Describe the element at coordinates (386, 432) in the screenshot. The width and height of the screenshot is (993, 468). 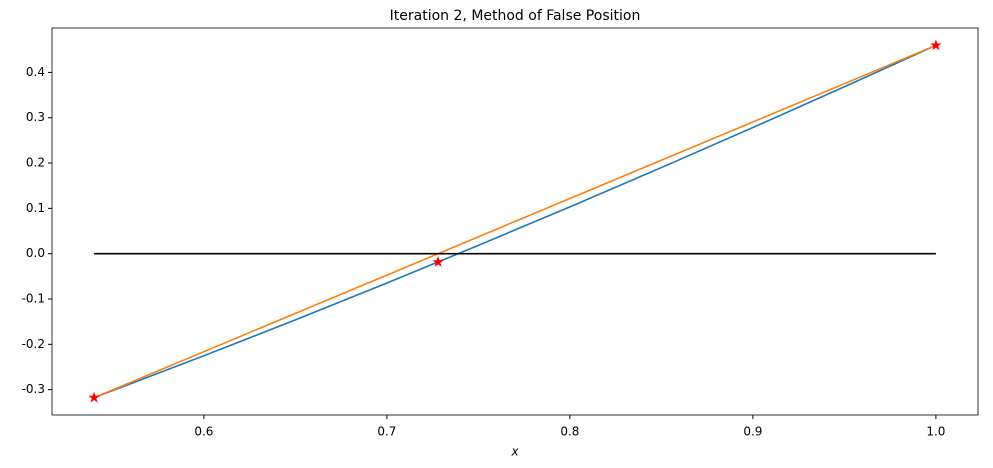
I see `x-tick-label: 0.7` at that location.